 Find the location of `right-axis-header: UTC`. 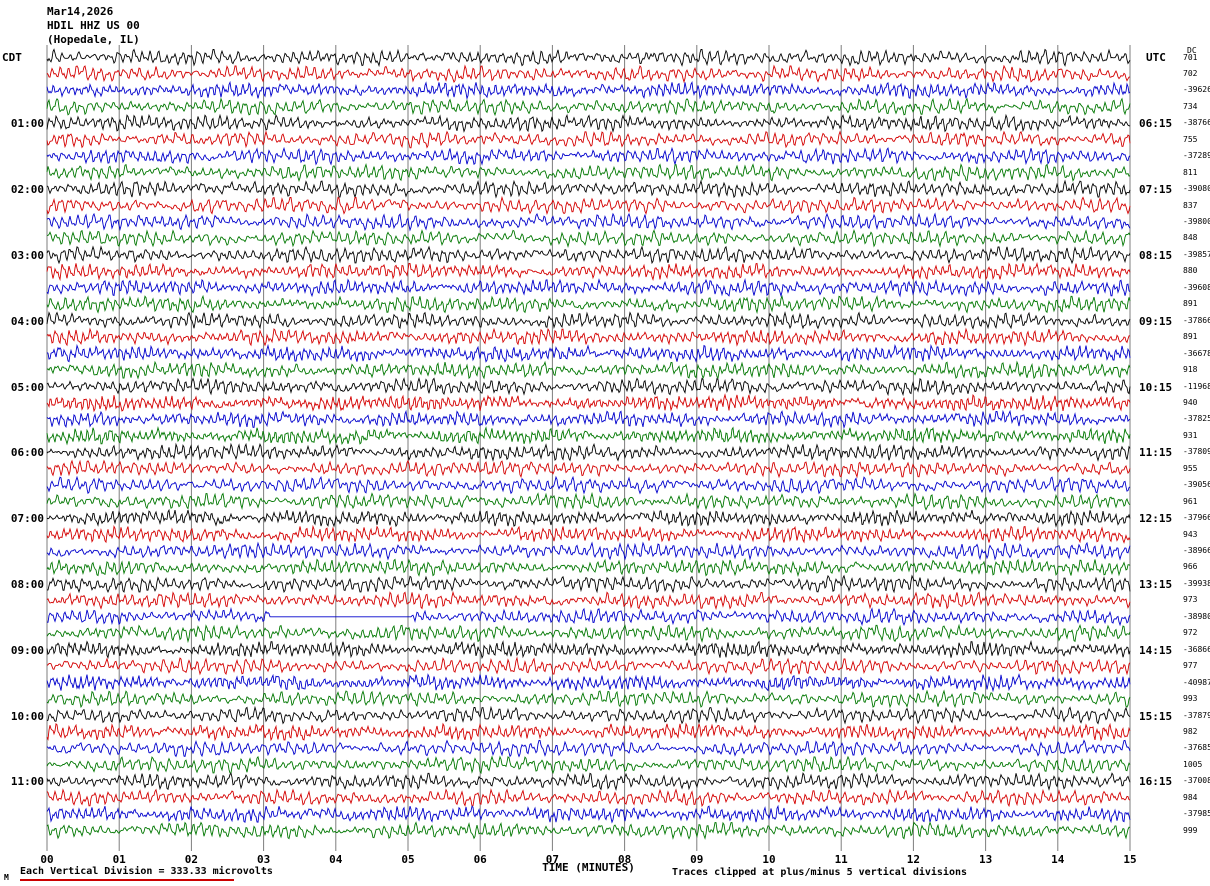

right-axis-header: UTC is located at coordinates (1156, 57).